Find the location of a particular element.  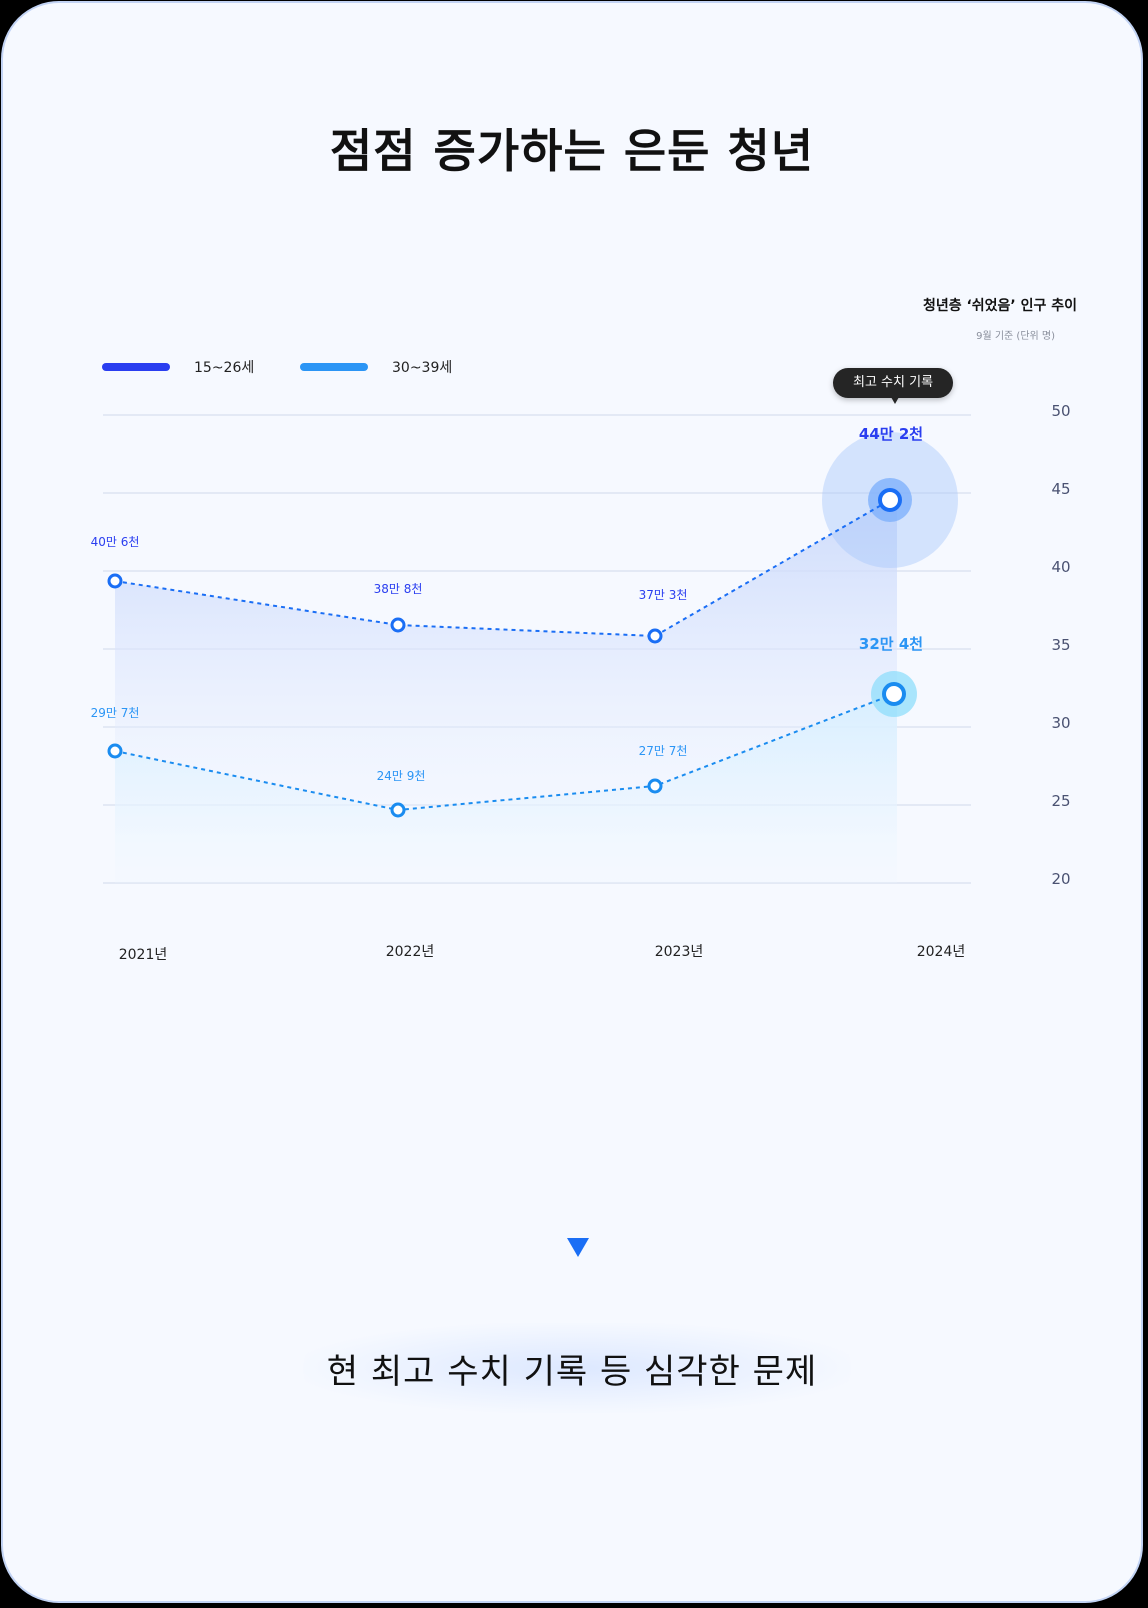

data-label: 38만 8천 is located at coordinates (398, 588).